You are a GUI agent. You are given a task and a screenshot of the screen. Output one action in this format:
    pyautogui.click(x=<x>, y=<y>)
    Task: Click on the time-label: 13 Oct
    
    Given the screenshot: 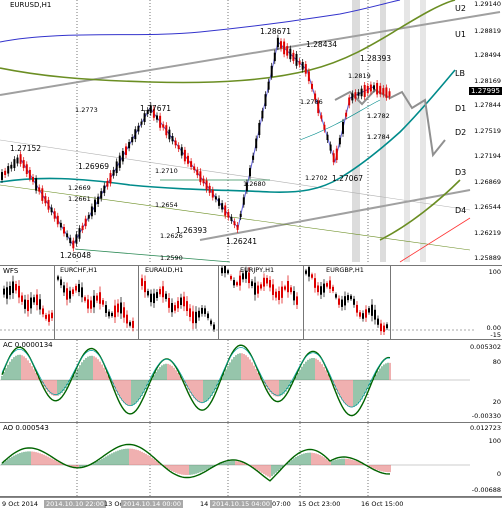 What is the action you would take?
    pyautogui.click(x=115, y=504)
    